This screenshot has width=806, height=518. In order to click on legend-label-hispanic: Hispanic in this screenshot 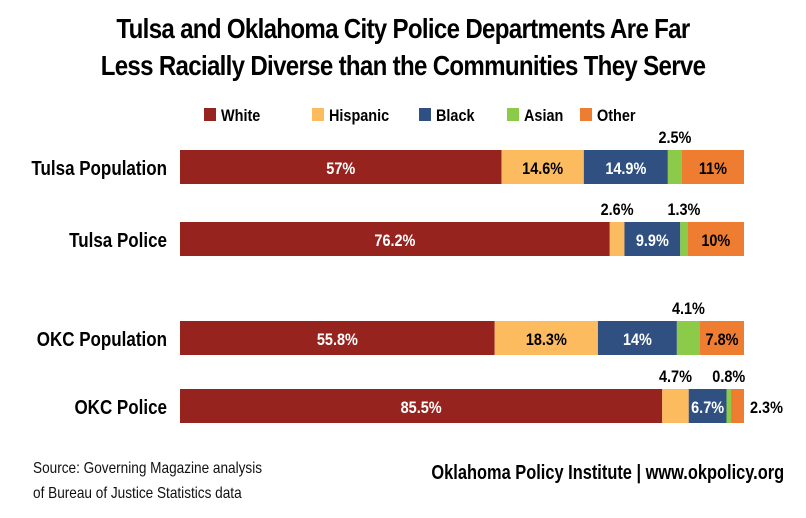, I will do `click(359, 116)`.